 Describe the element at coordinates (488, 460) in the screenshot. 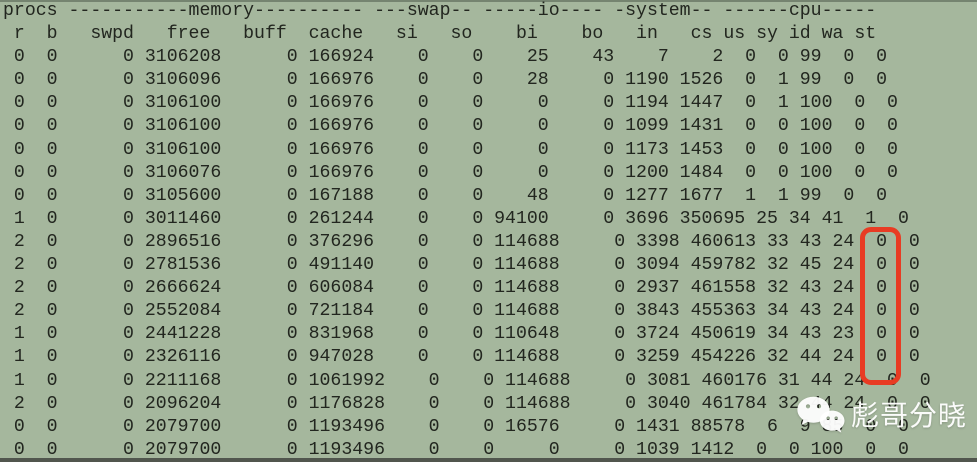

I see `terminal-bottom-edge` at that location.